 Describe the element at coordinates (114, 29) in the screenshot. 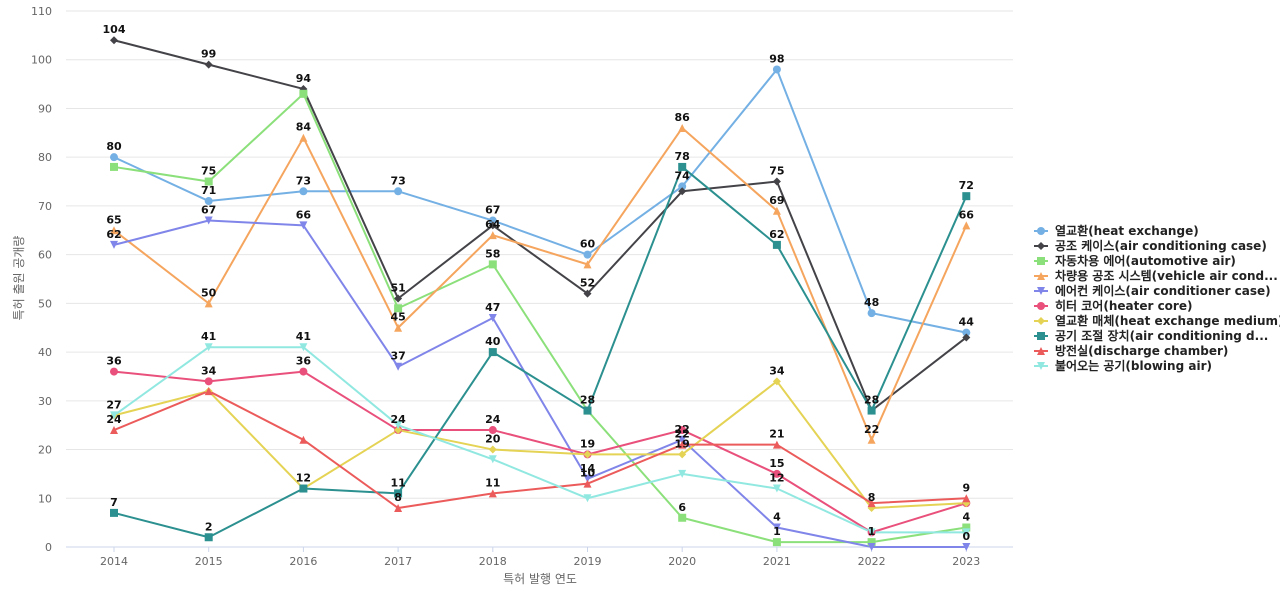

I see `data-label: 104` at that location.